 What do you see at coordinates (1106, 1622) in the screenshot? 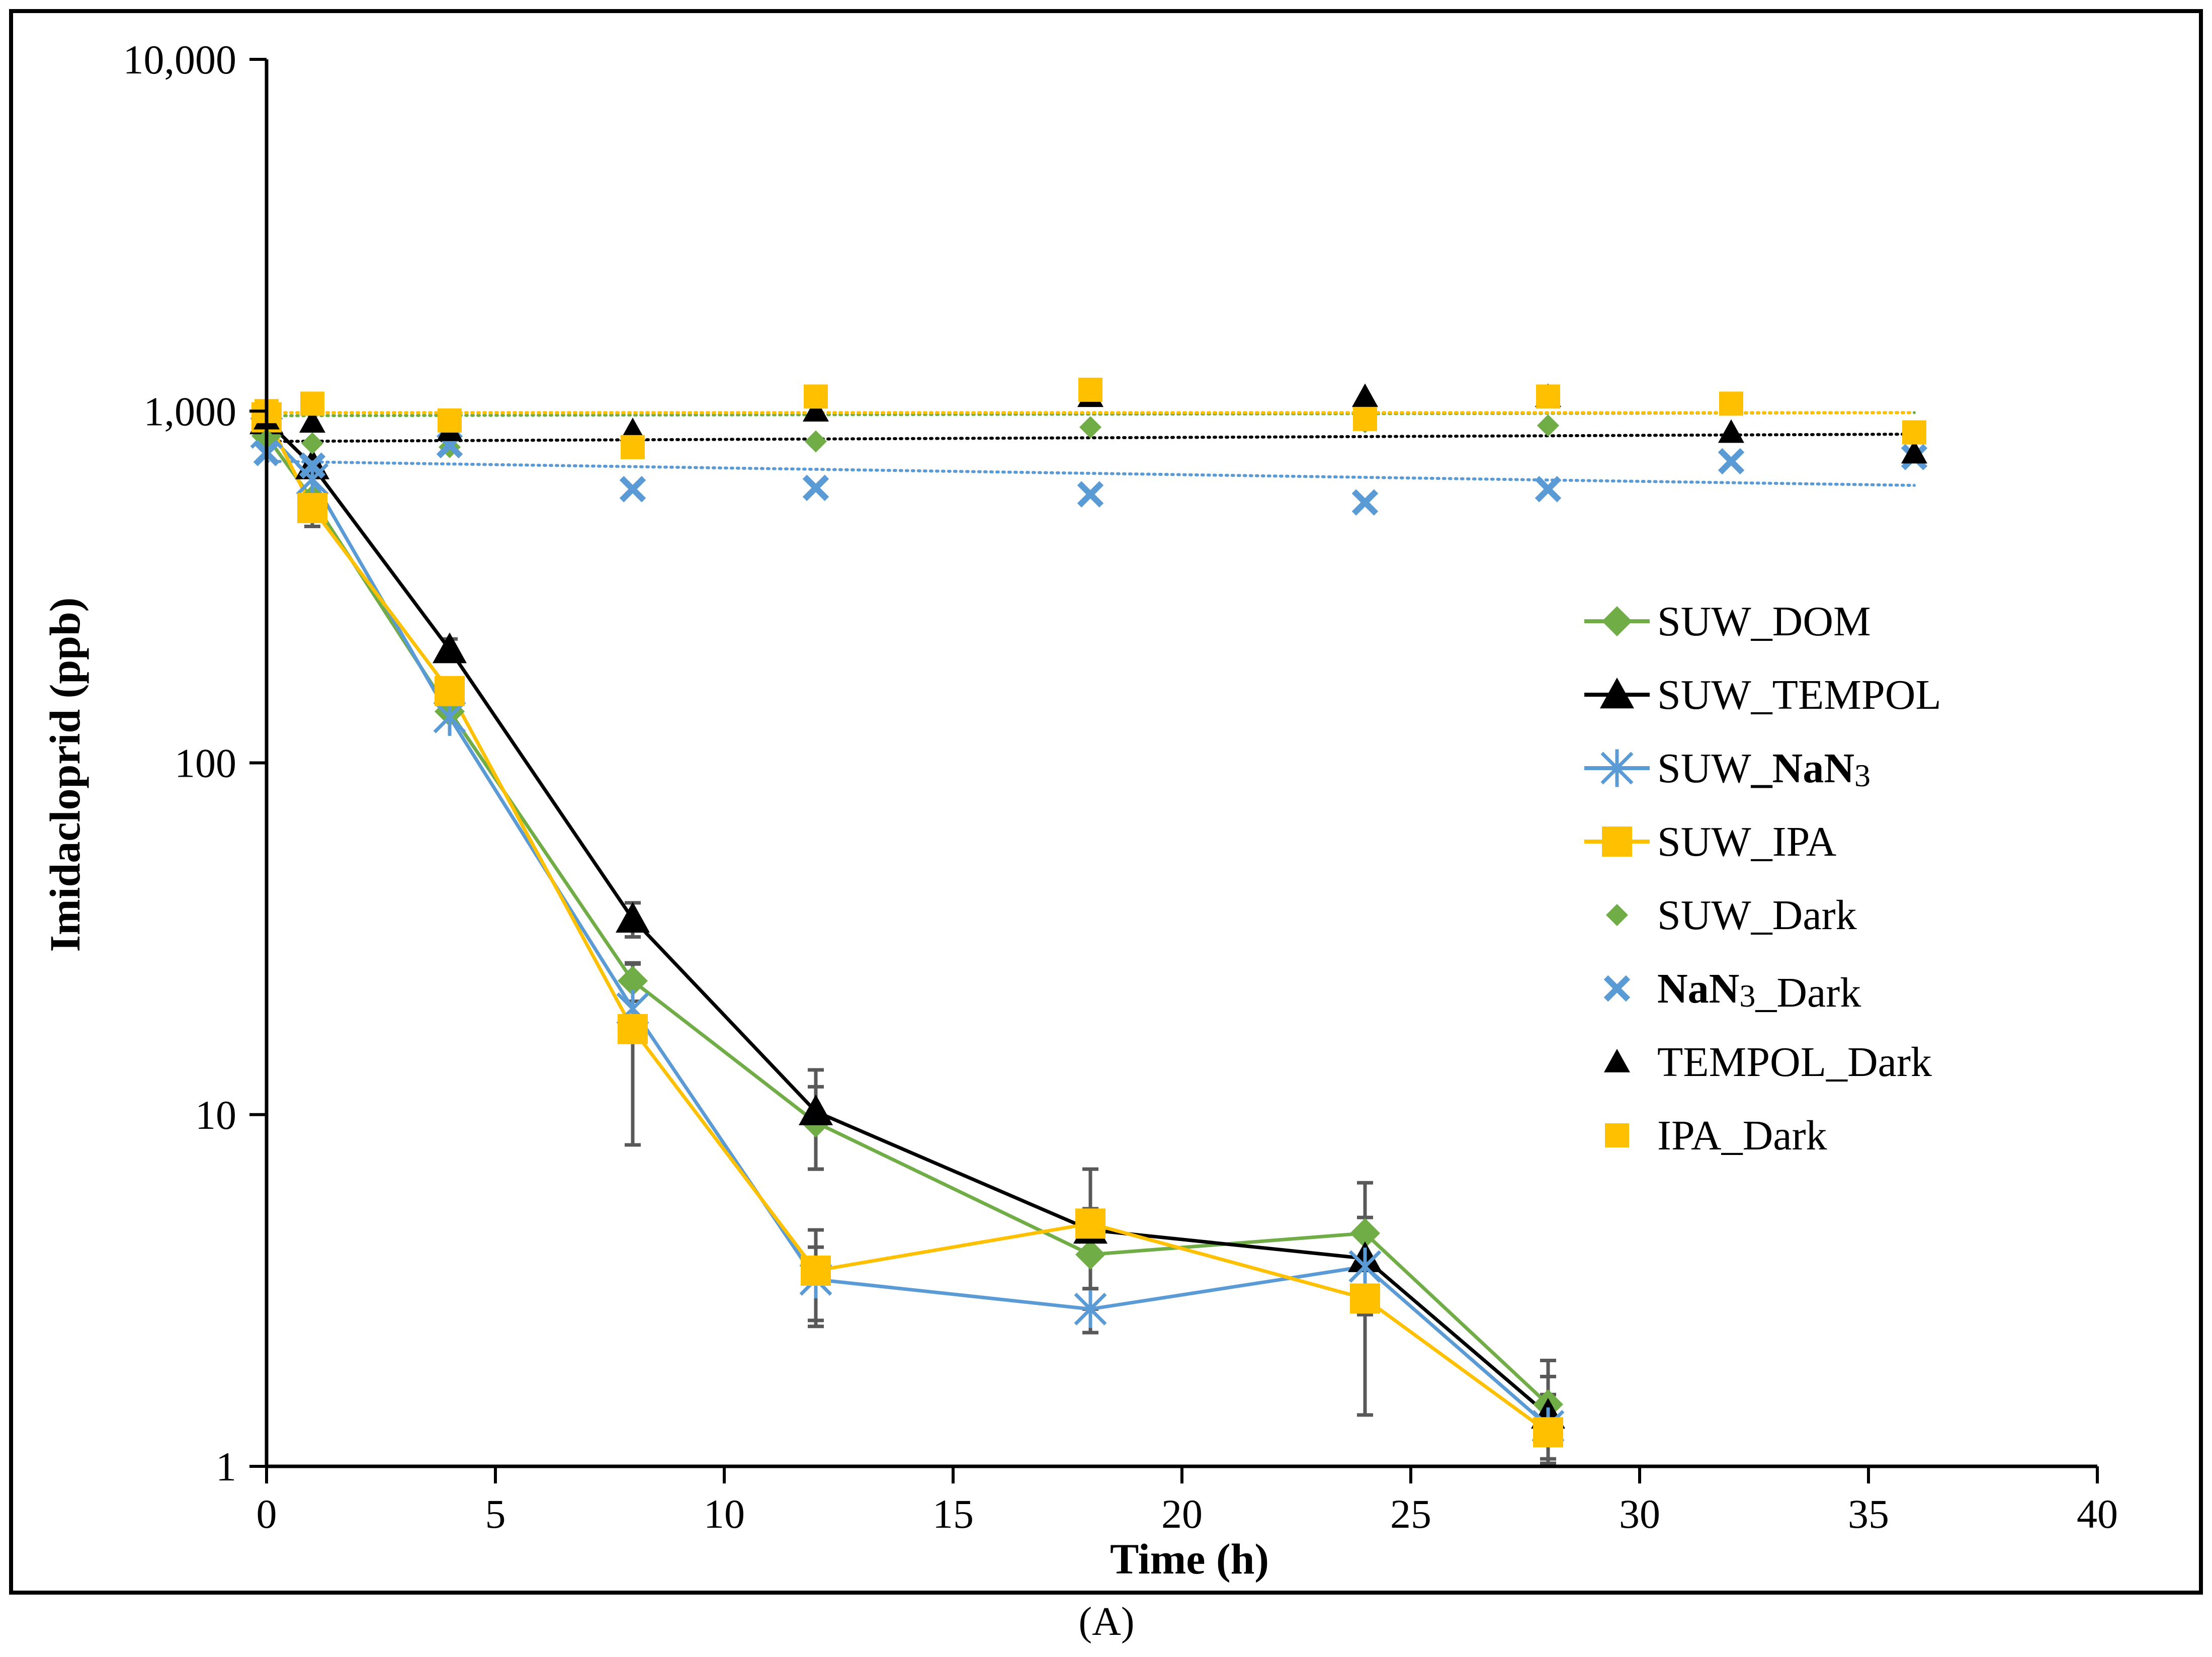
I see `panel-label: (A)` at bounding box center [1106, 1622].